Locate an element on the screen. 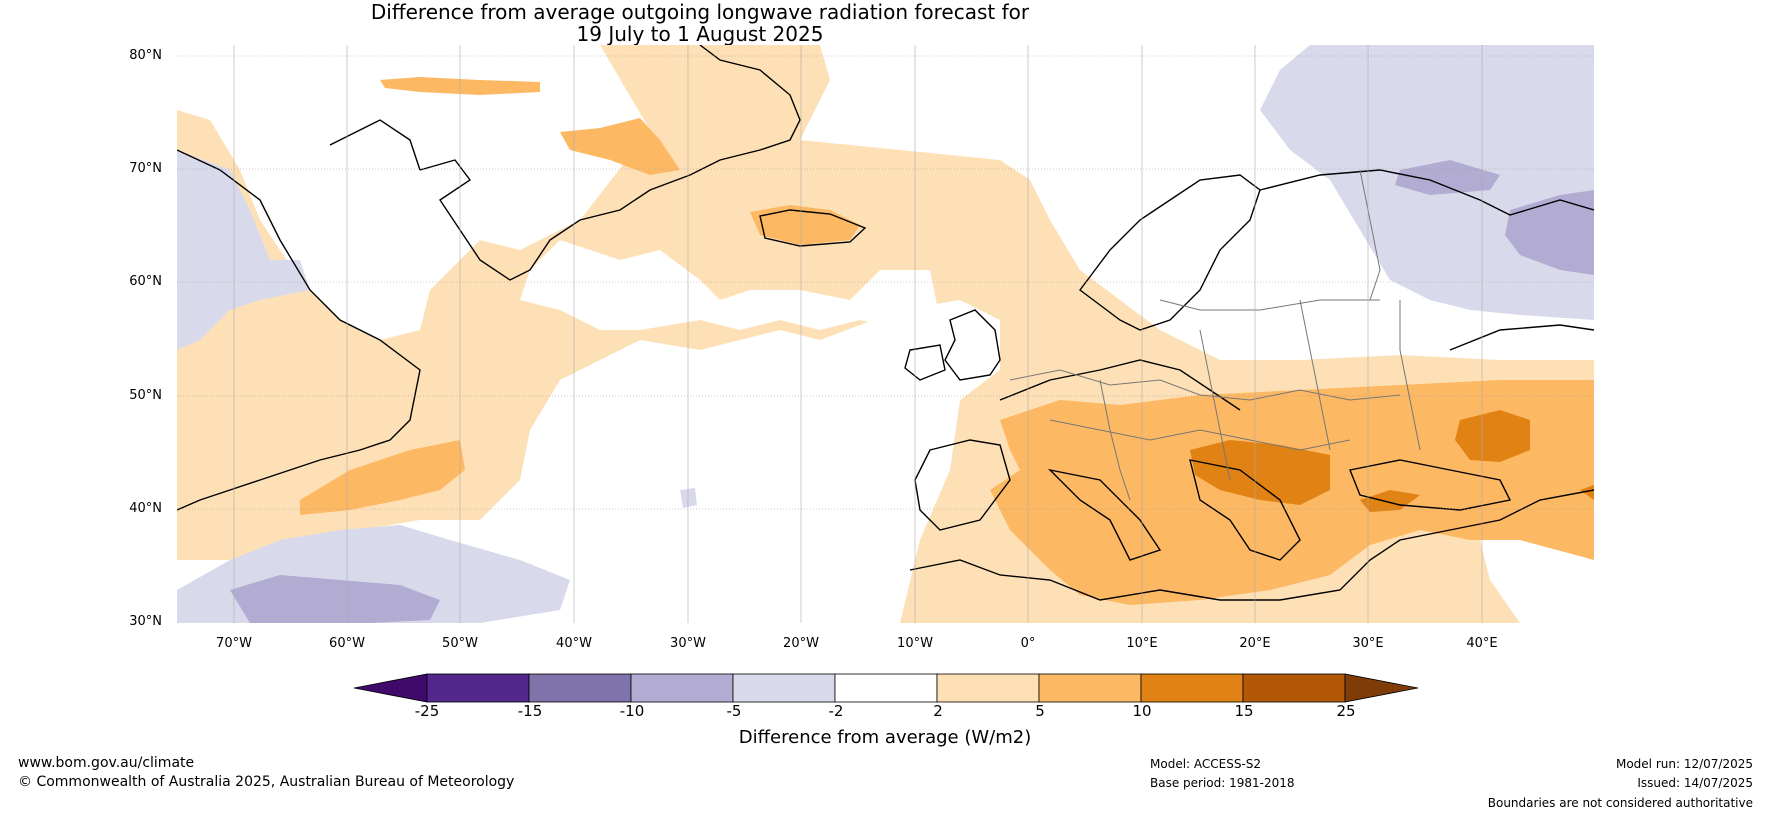 This screenshot has height=816, width=1770. colorbar-tick: -2 is located at coordinates (836, 711).